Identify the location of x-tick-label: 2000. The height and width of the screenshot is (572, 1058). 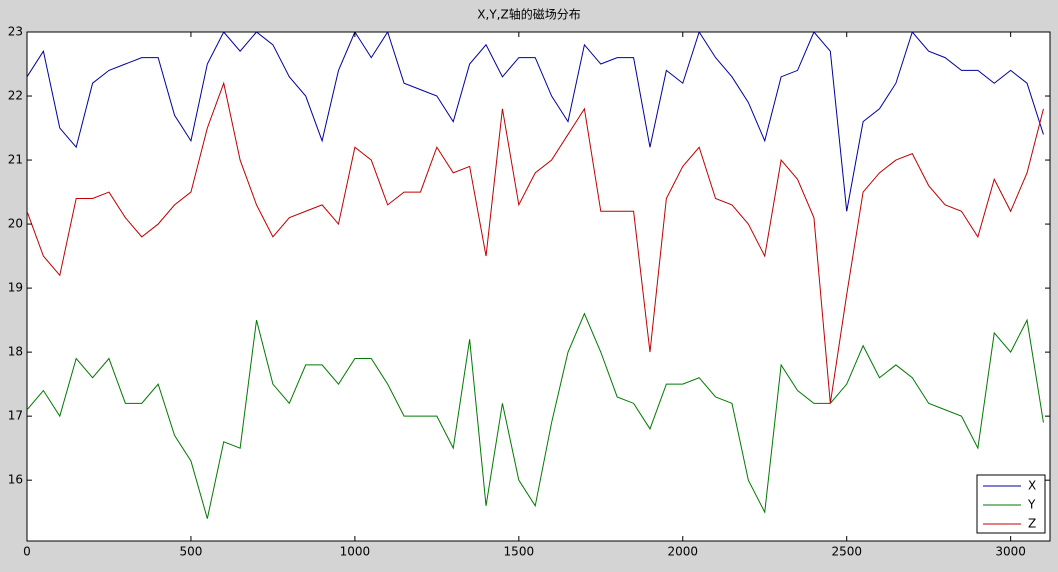
(682, 552).